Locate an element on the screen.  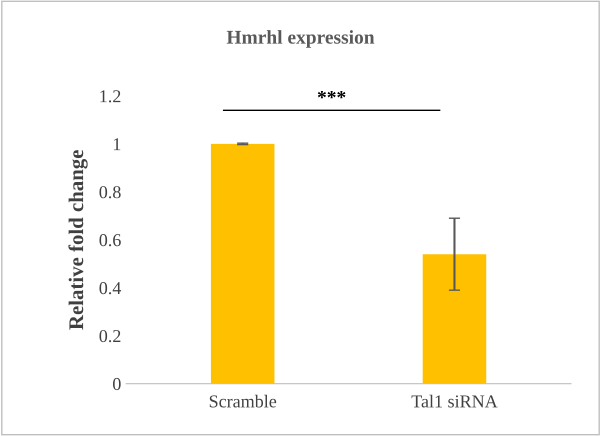
y-tick-label: 0 is located at coordinates (117, 384).